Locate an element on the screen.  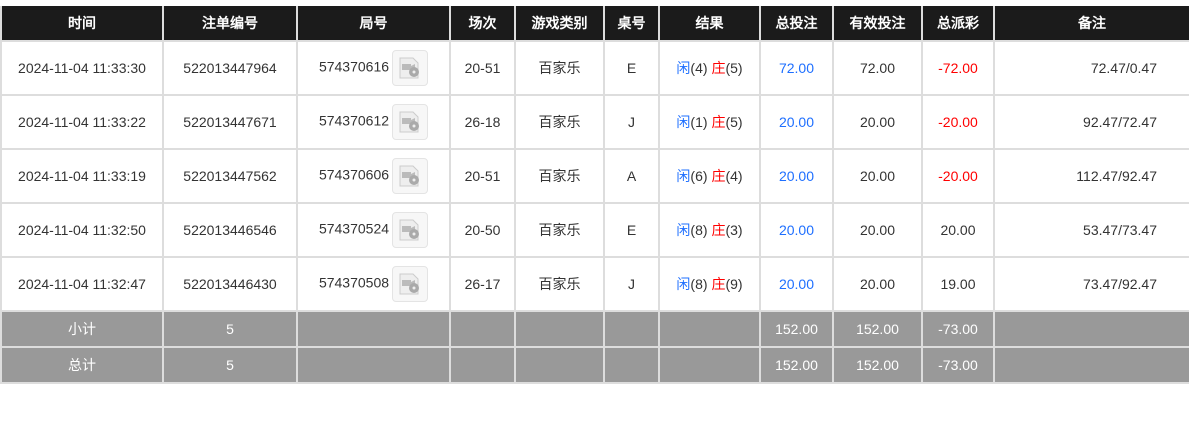
player-score: (6) is located at coordinates (699, 176).